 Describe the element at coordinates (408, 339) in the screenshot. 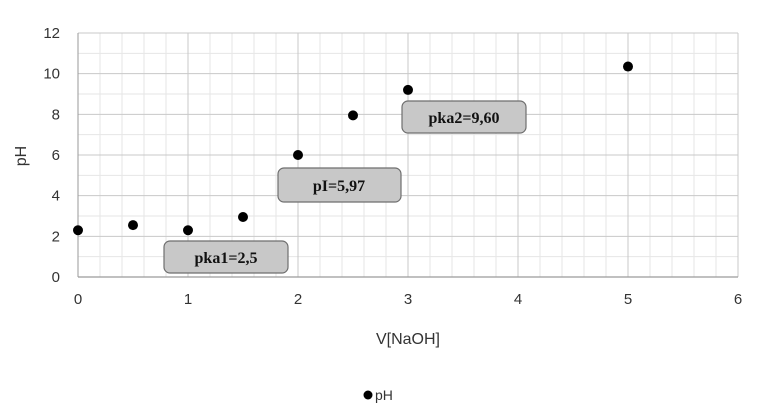

I see `x-axis-label: V[NaOH]` at that location.